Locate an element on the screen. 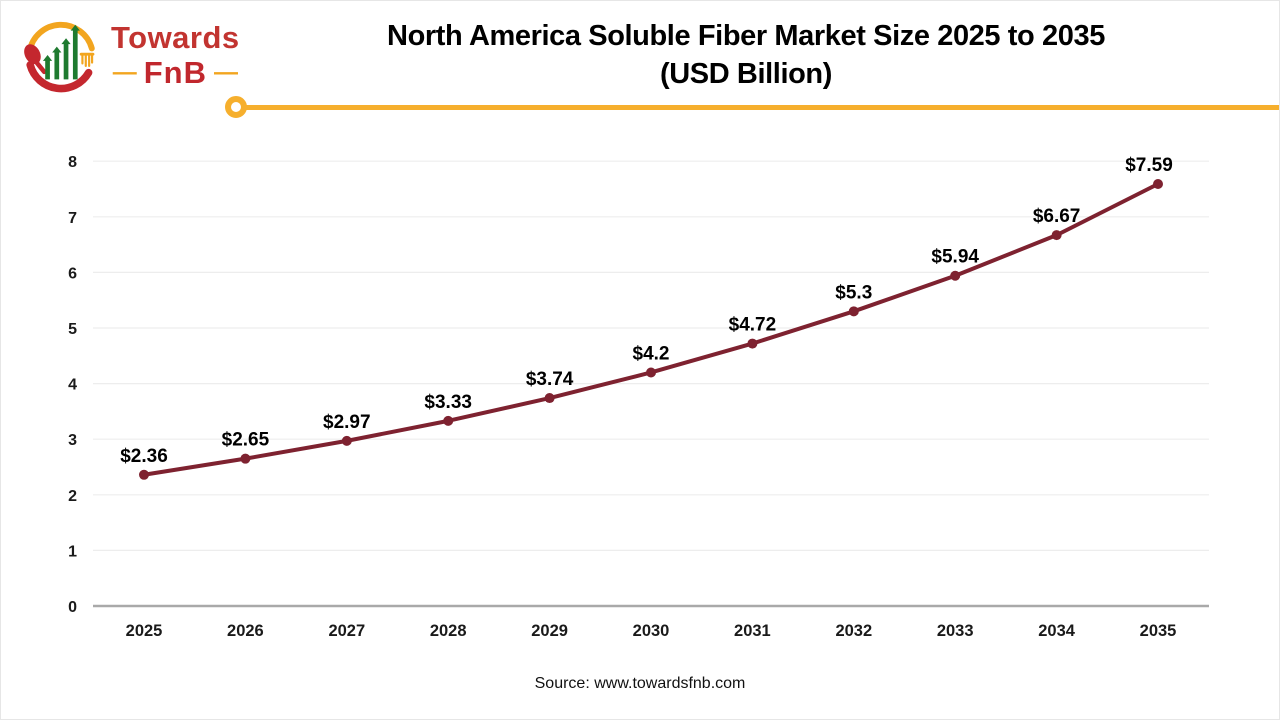  data-label: $7.59 is located at coordinates (1149, 165).